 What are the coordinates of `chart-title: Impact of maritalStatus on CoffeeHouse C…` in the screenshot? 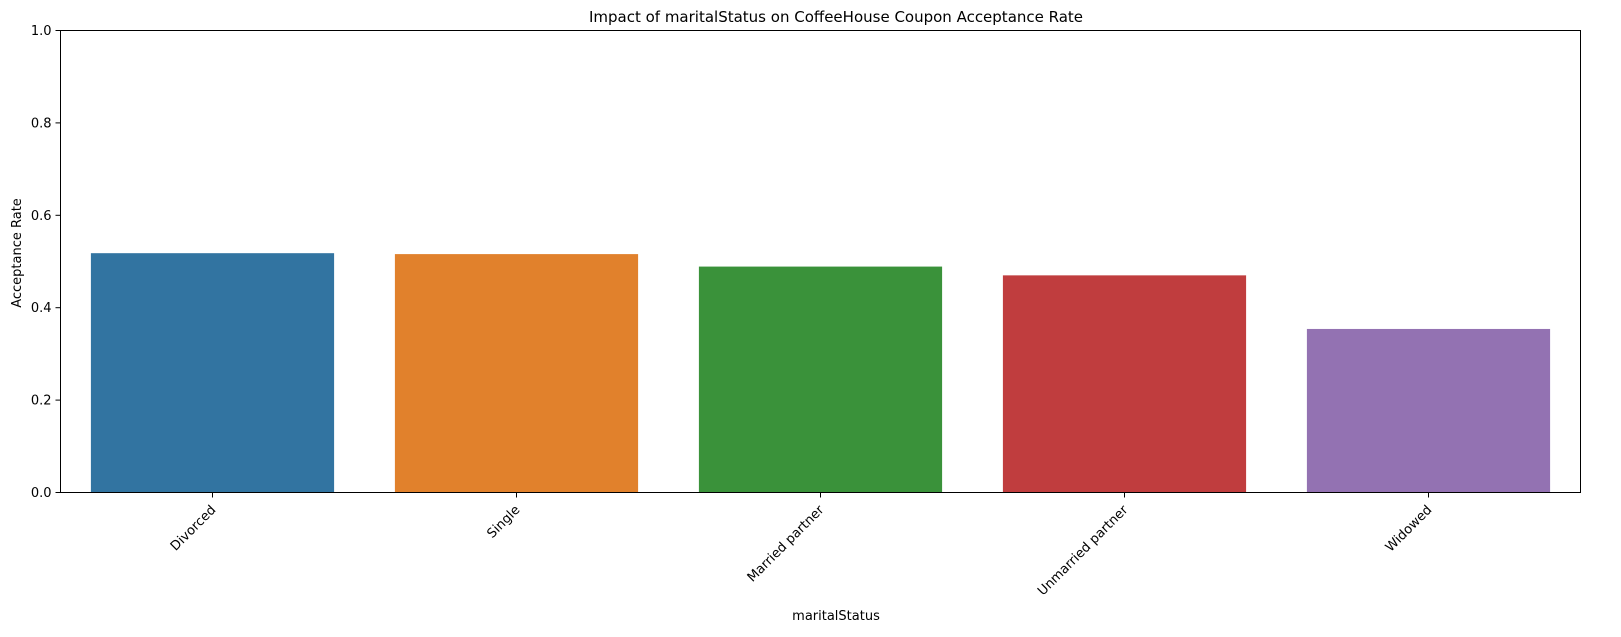 It's located at (836, 17).